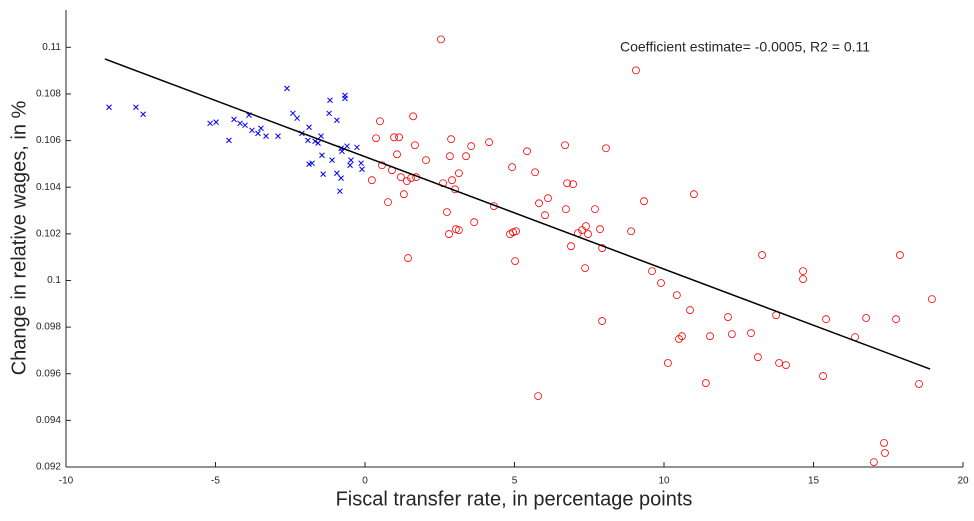 Image resolution: width=974 pixels, height=521 pixels. Describe the element at coordinates (54, 280) in the screenshot. I see `y-tick-label: 0.1` at that location.